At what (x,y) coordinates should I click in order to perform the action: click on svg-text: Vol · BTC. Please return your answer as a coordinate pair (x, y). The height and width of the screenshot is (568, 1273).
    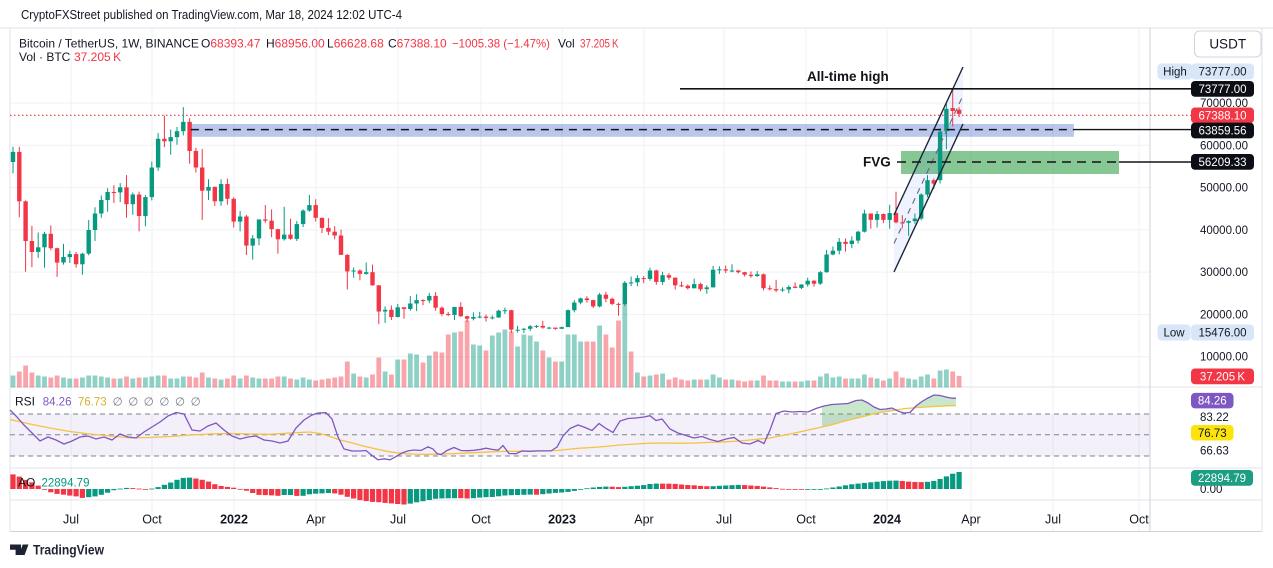
    Looking at the image, I should click on (45, 57).